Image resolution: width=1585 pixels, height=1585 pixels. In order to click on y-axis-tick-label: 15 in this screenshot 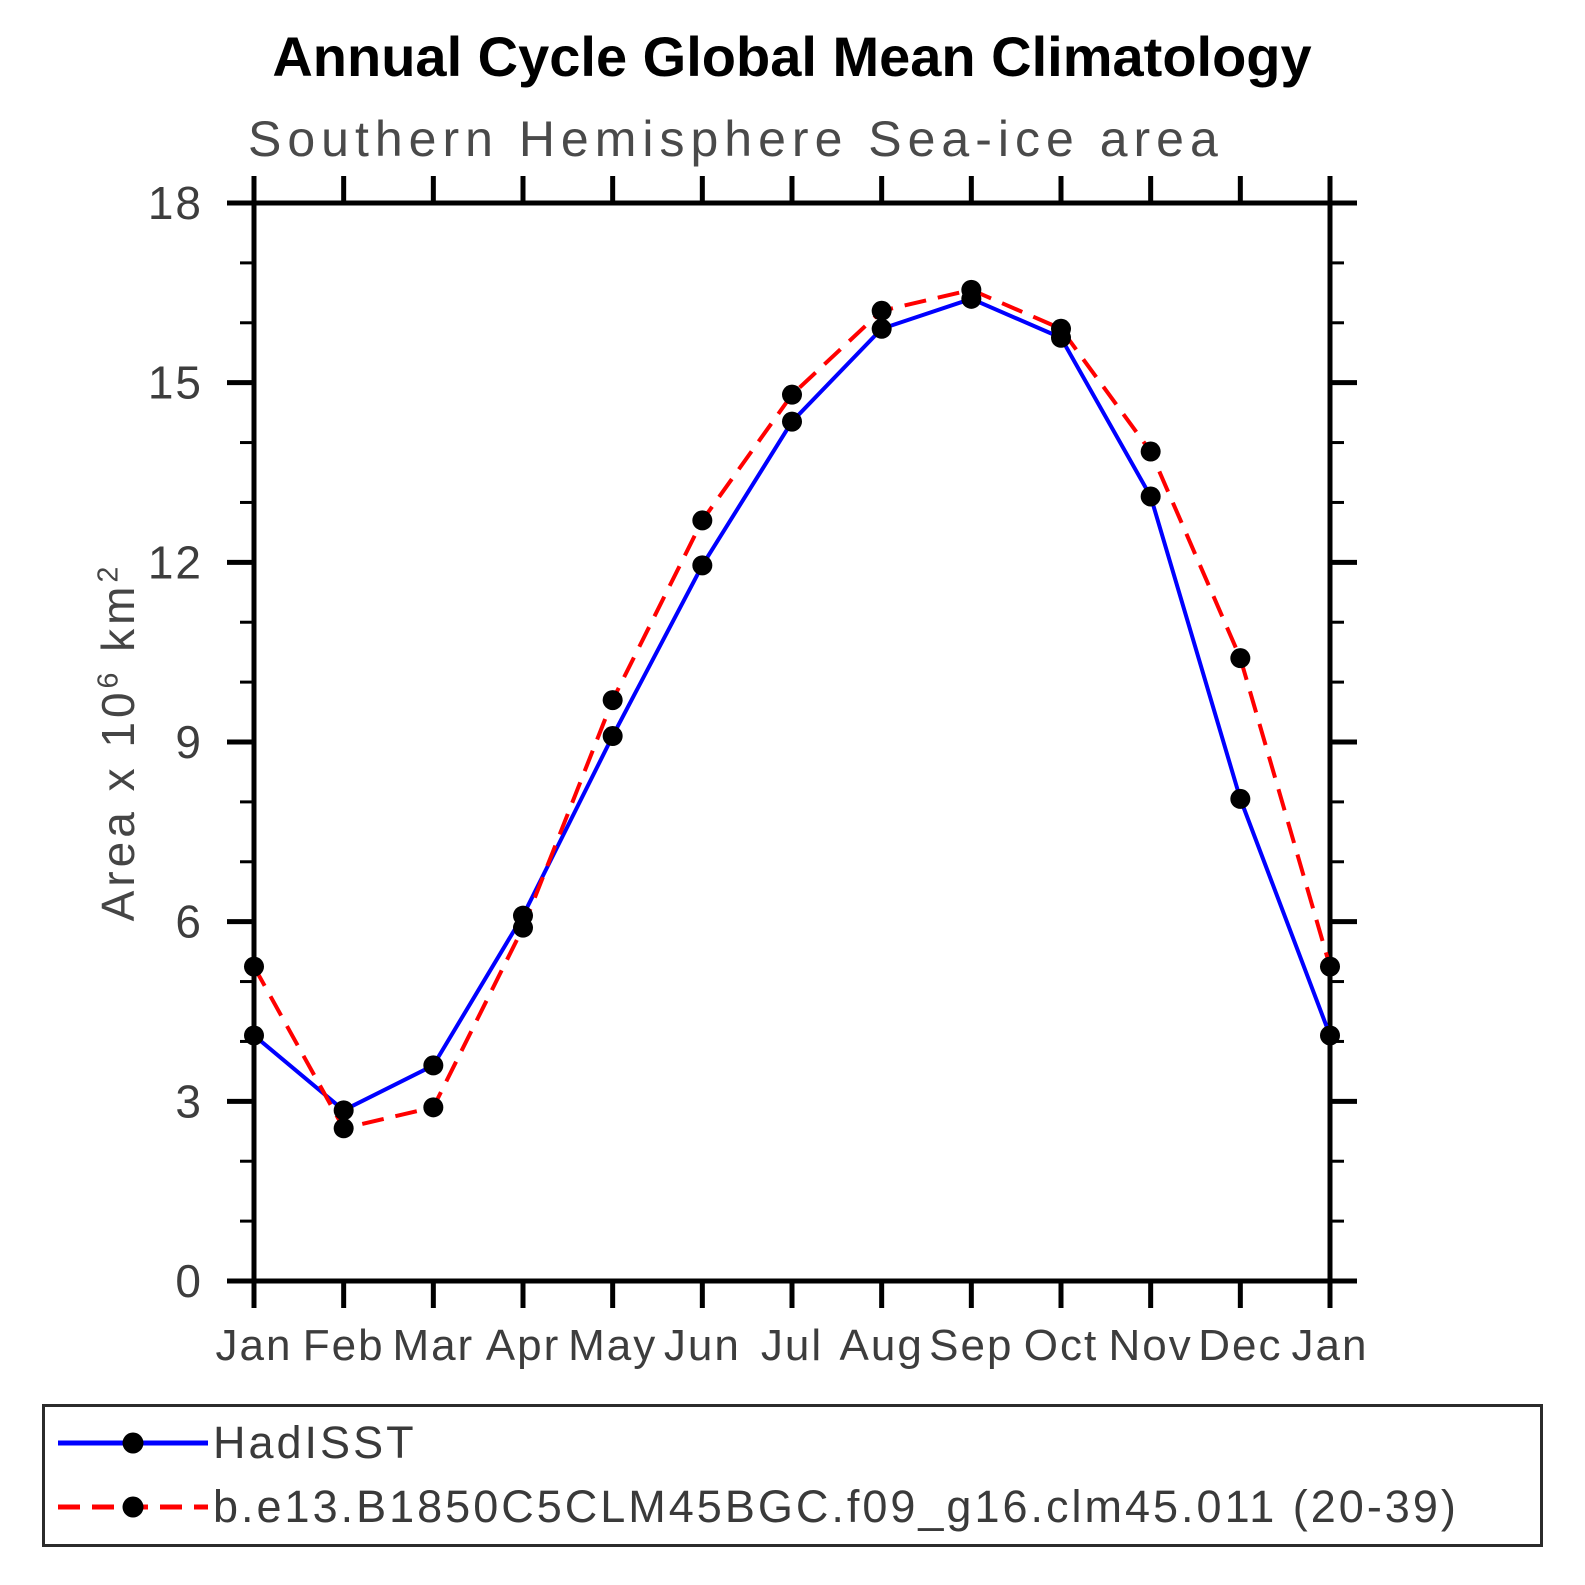, I will do `click(175, 383)`.